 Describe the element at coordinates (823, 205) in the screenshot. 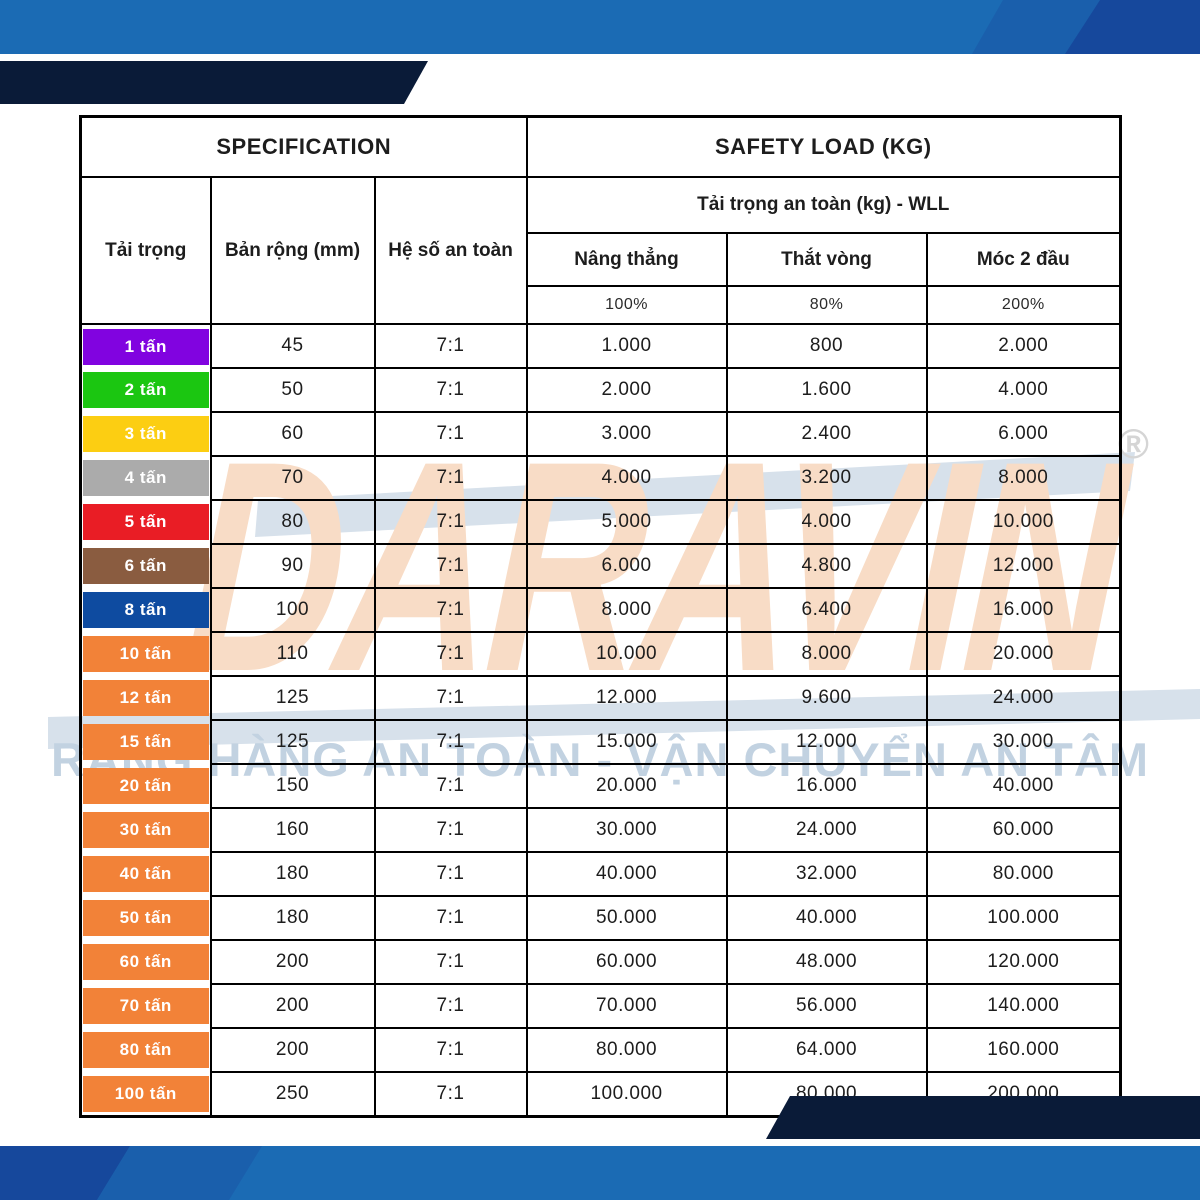

I see `column-header-wll: Tải trọng an toàn (kg) - WLL` at that location.